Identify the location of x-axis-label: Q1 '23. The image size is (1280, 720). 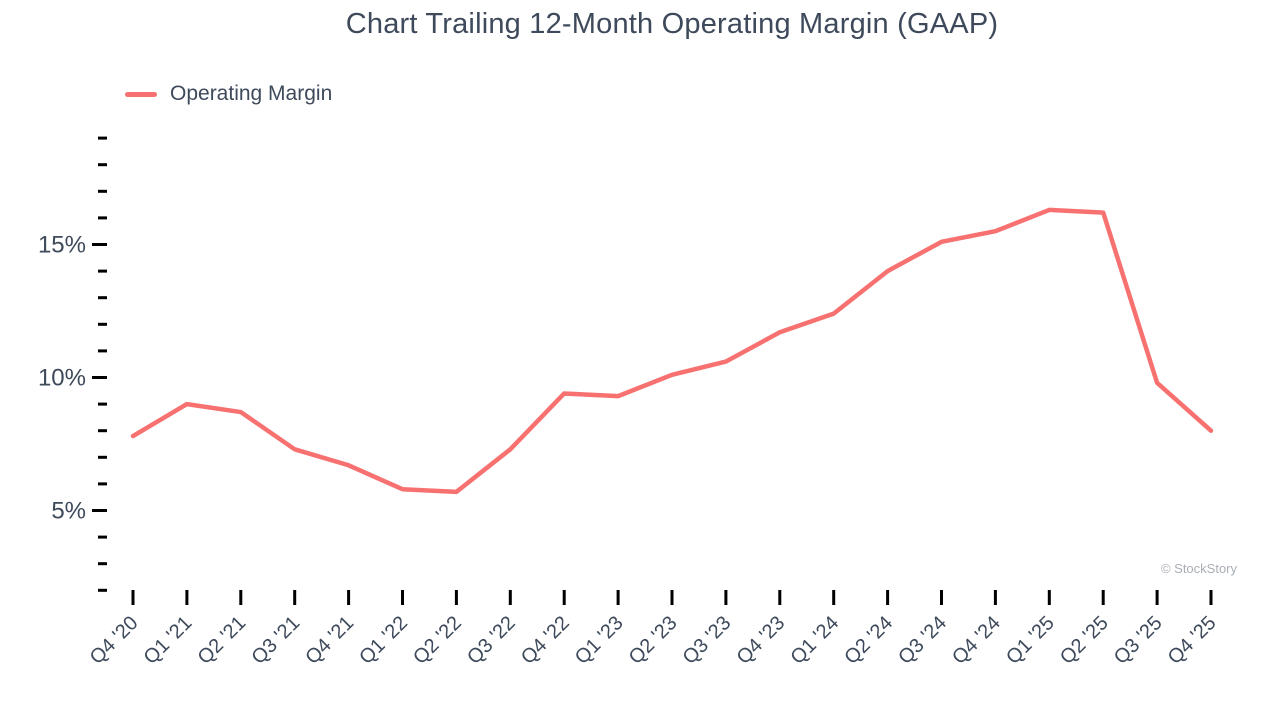
(599, 640).